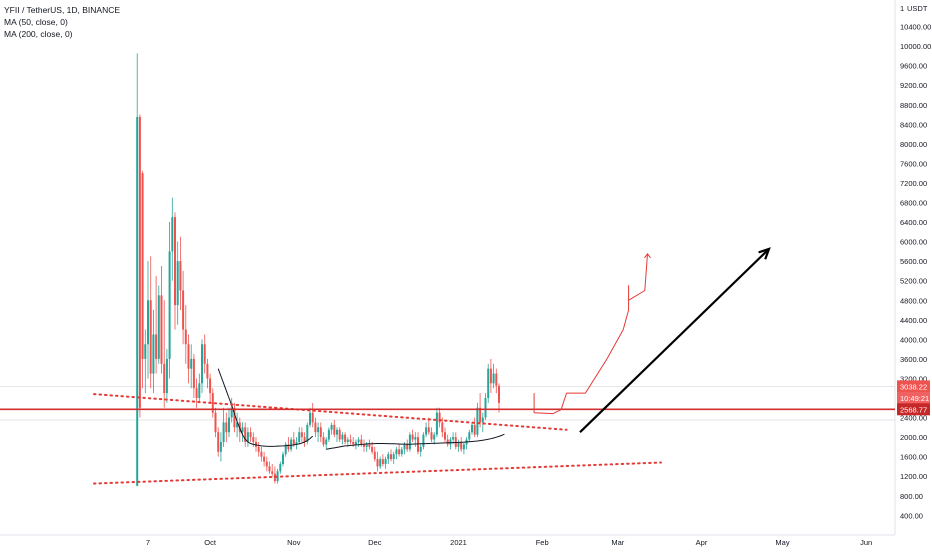 The height and width of the screenshot is (555, 932). Describe the element at coordinates (913, 437) in the screenshot. I see `y-tick-label: 2000.00` at that location.